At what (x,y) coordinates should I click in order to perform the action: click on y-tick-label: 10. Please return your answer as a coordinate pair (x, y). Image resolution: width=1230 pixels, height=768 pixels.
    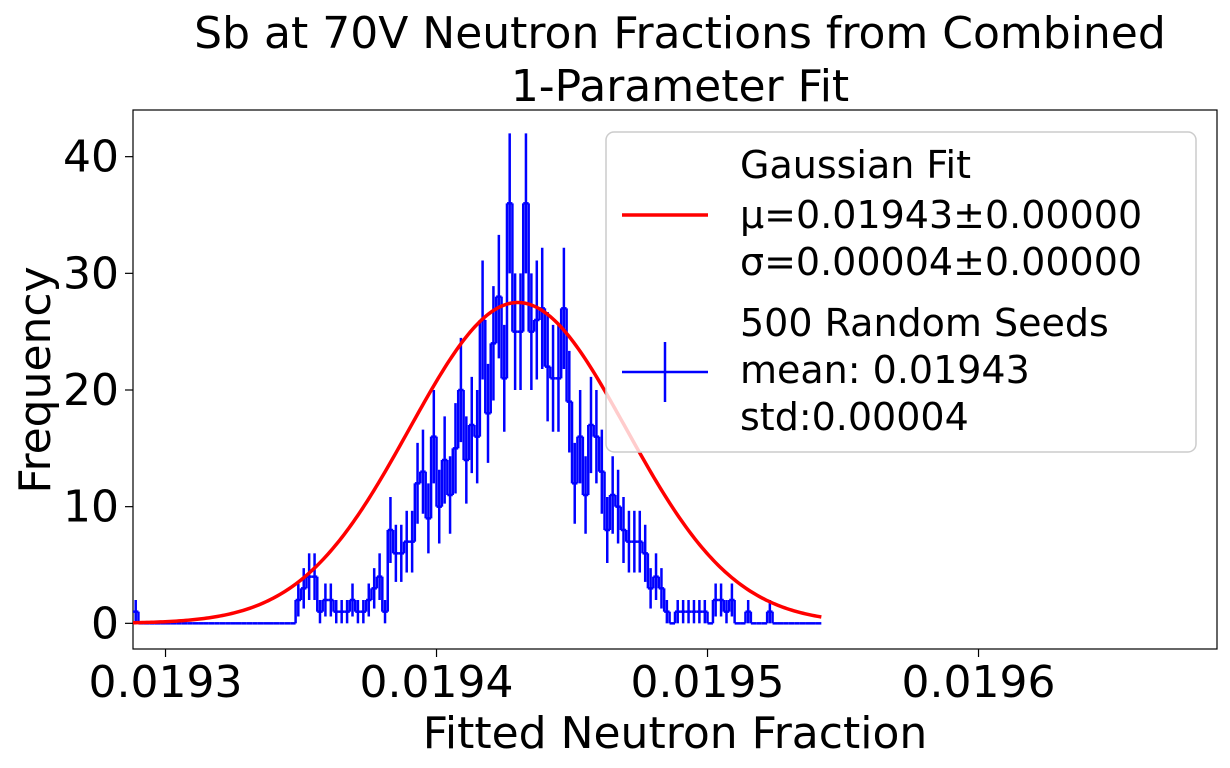
    Looking at the image, I should click on (91, 507).